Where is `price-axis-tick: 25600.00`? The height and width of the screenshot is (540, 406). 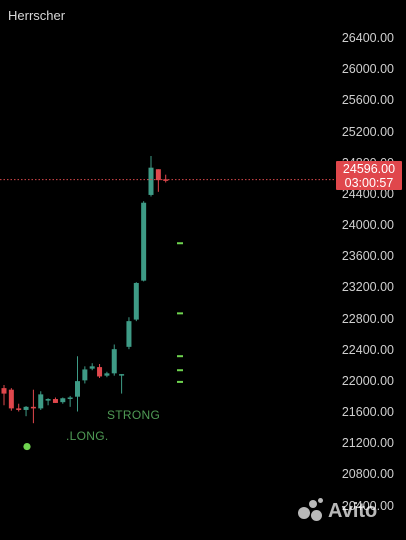 price-axis-tick: 25600.00 is located at coordinates (367, 100).